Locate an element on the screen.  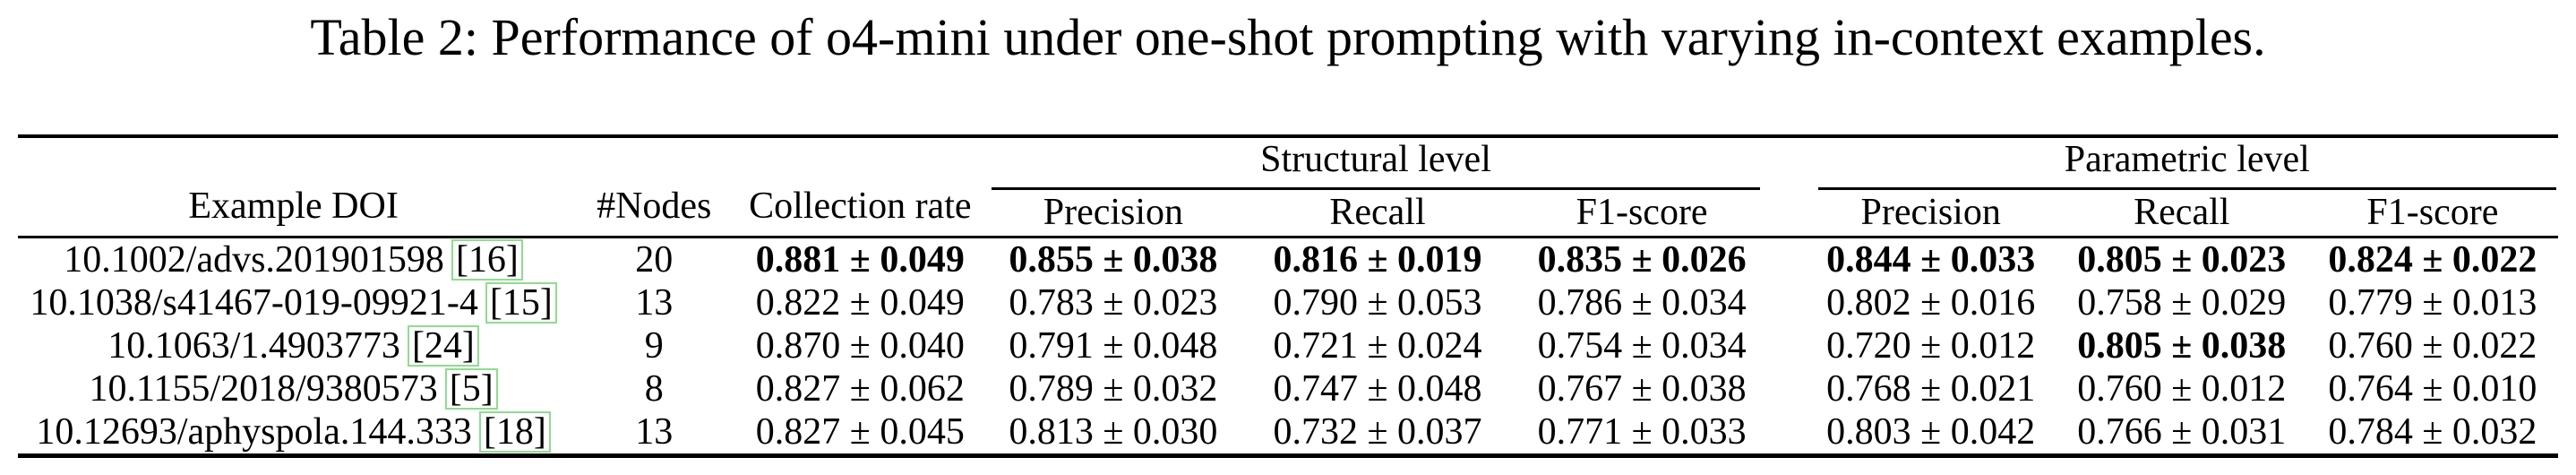
doi-text: 10.12693/aphyspola.144.333 is located at coordinates (254, 431).